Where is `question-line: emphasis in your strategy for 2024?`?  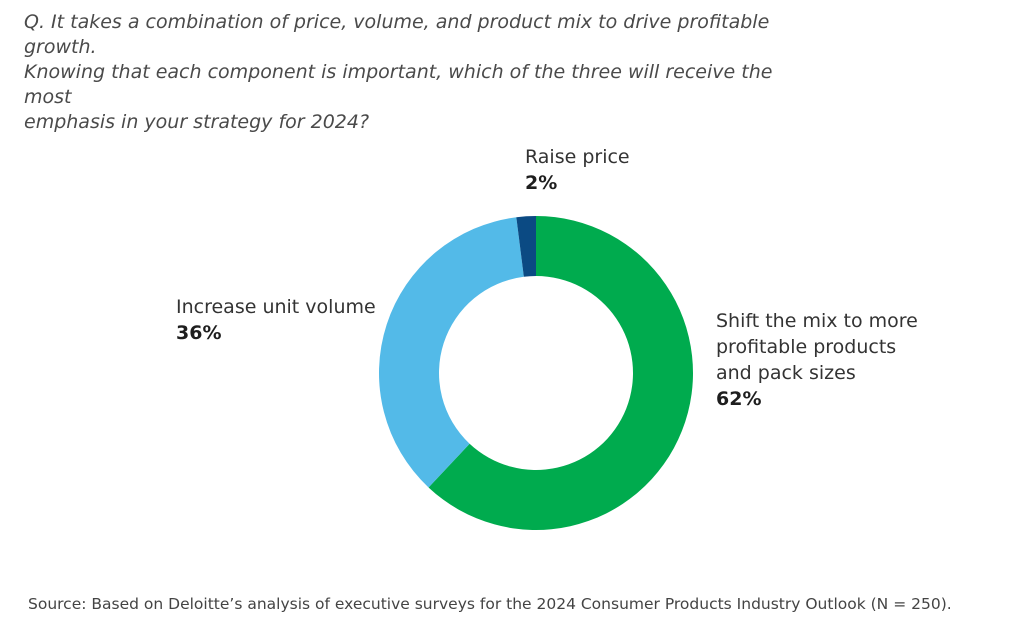 question-line: emphasis in your strategy for 2024? is located at coordinates (197, 122).